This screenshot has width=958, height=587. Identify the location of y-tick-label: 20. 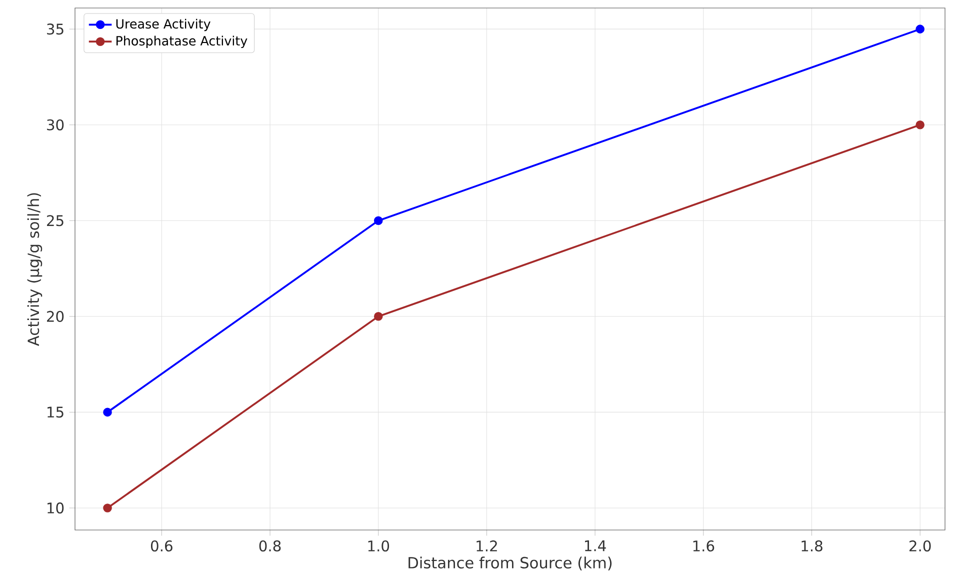
(55, 316).